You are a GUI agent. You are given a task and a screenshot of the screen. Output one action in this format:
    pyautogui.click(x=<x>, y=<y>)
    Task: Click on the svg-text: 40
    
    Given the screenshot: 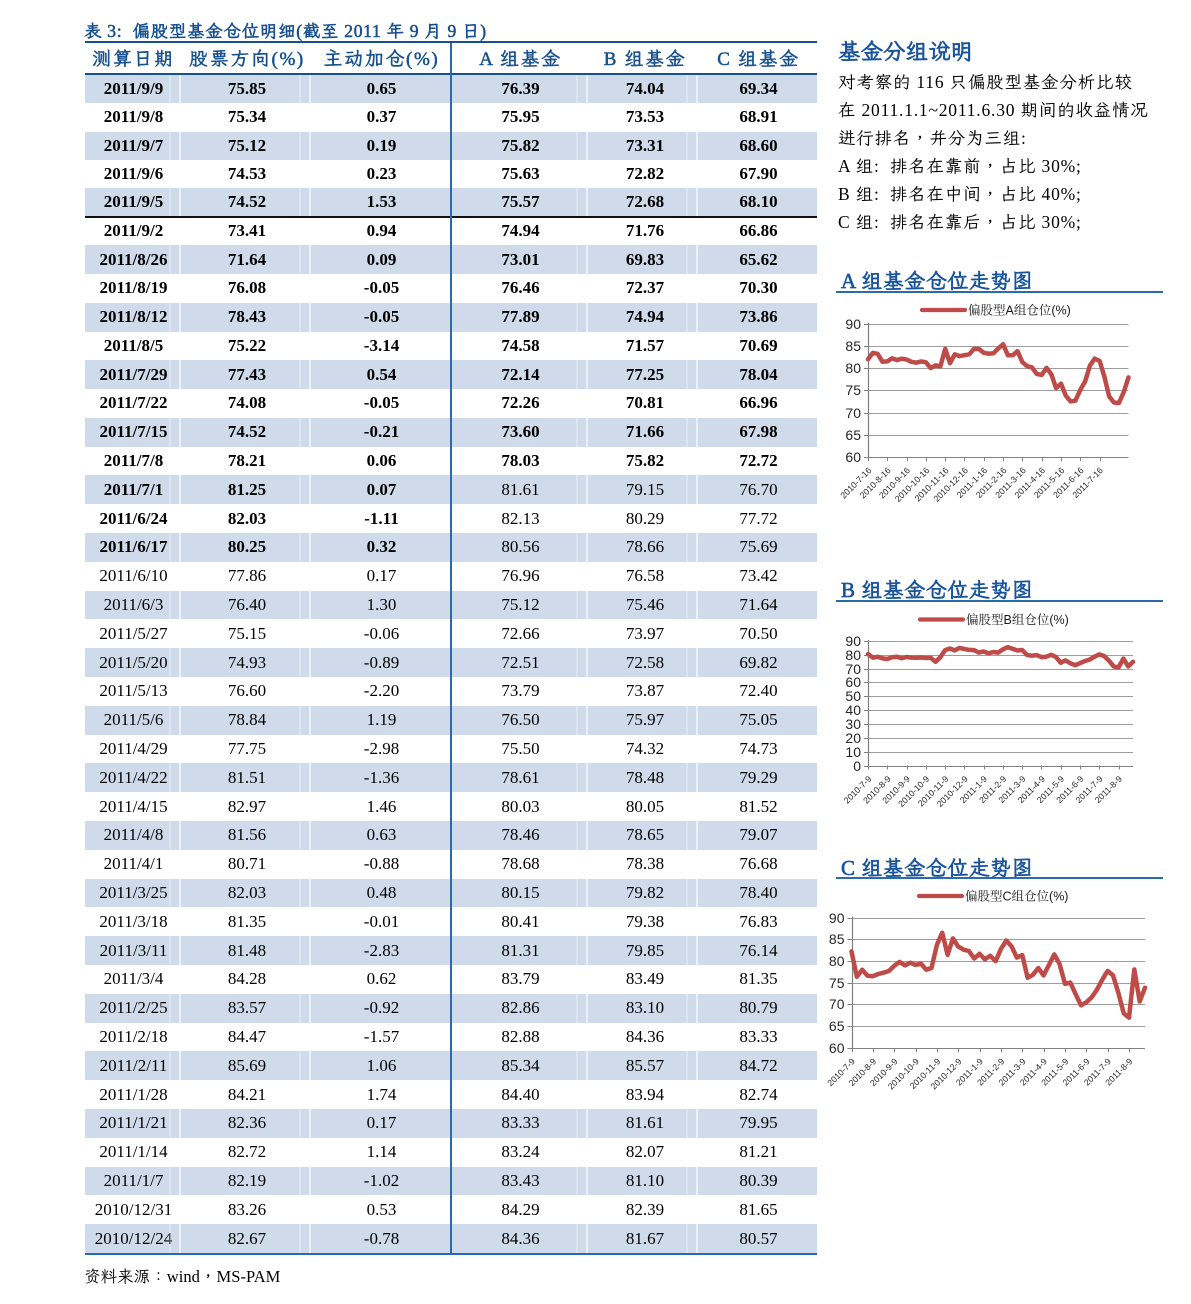 What is the action you would take?
    pyautogui.click(x=853, y=710)
    